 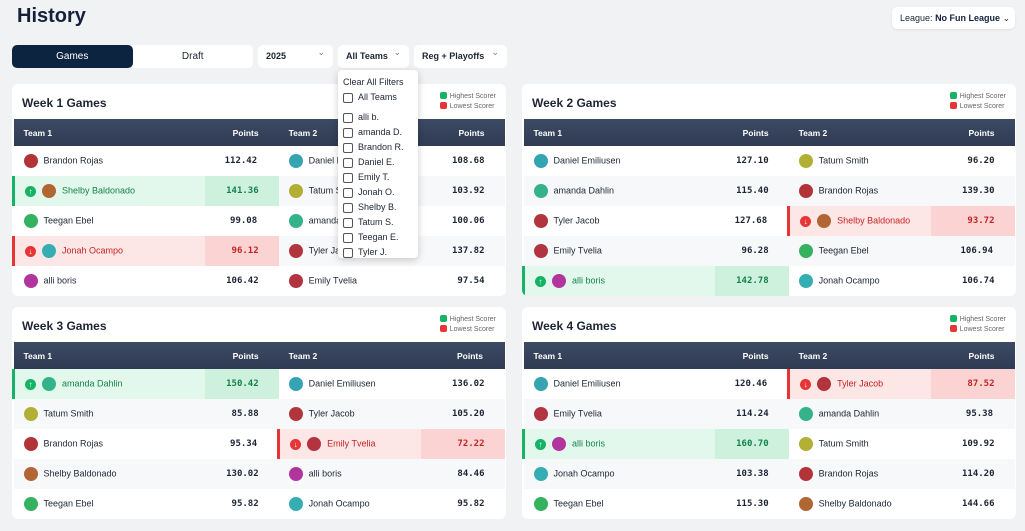 I want to click on legend-label: Lowest Scorer, so click(x=982, y=329).